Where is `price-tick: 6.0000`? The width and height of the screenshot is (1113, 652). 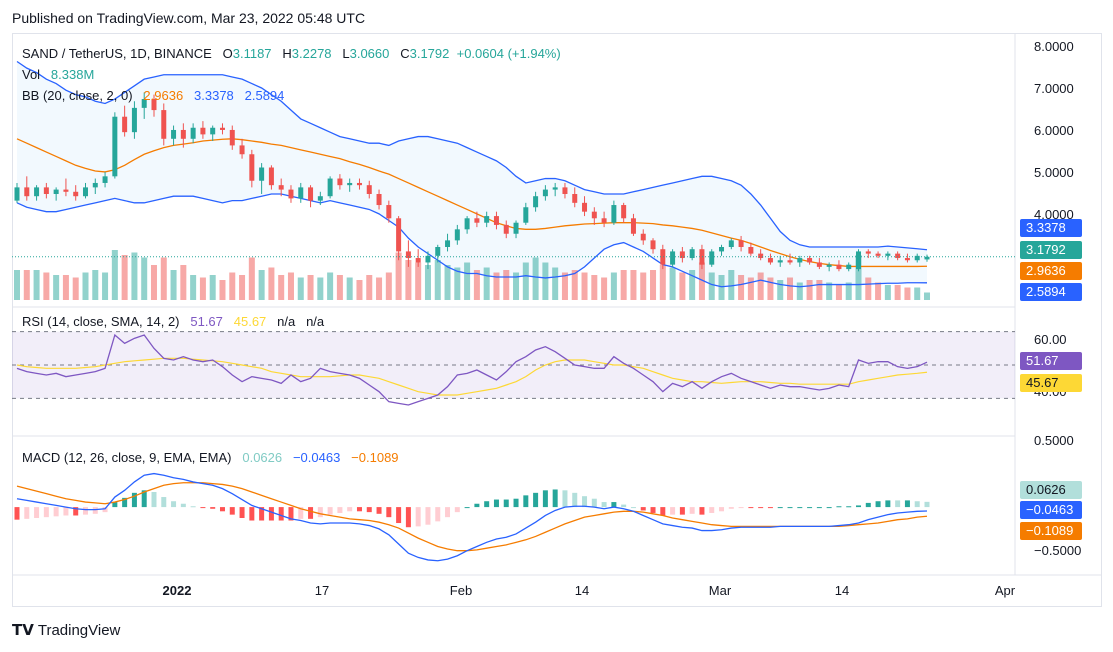
price-tick: 6.0000 is located at coordinates (1054, 130).